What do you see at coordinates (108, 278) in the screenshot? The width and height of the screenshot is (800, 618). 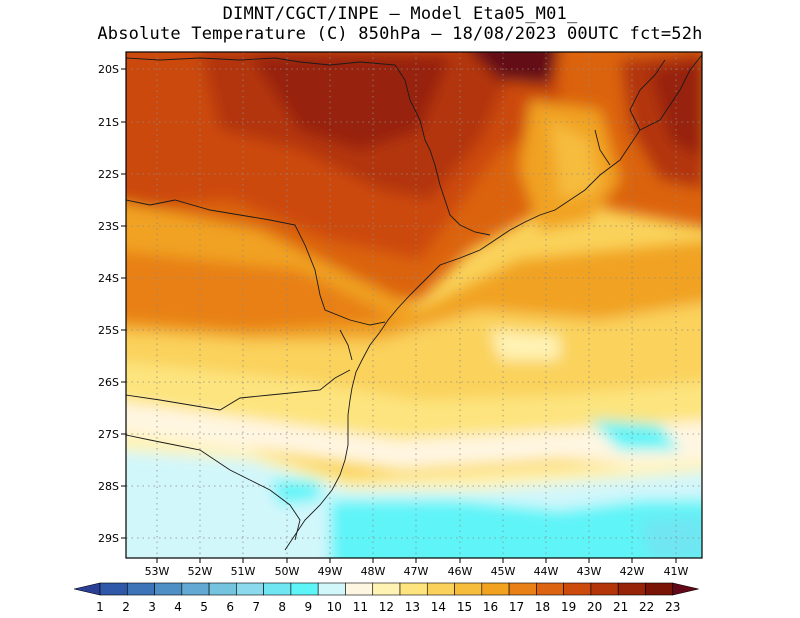 I see `lat-label: 24S` at bounding box center [108, 278].